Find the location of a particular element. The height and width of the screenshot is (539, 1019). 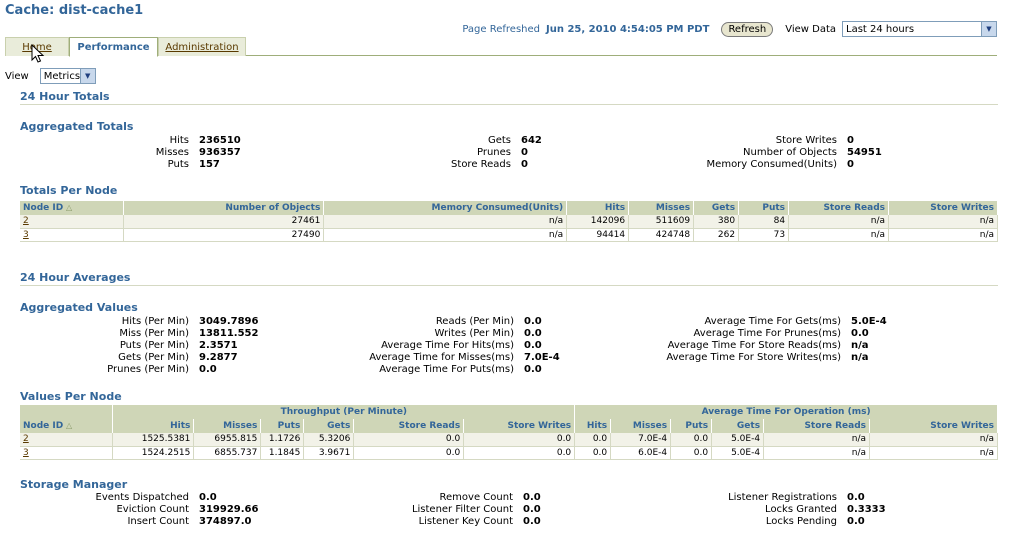

metric-label: Puts is located at coordinates (178, 164).